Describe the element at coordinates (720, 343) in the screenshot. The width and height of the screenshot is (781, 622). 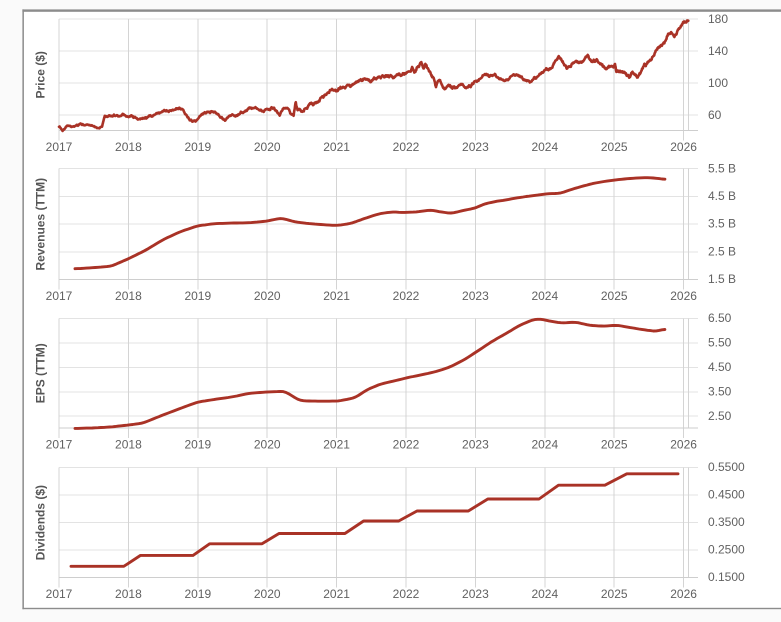
I see `svg-text: 5.50` at that location.